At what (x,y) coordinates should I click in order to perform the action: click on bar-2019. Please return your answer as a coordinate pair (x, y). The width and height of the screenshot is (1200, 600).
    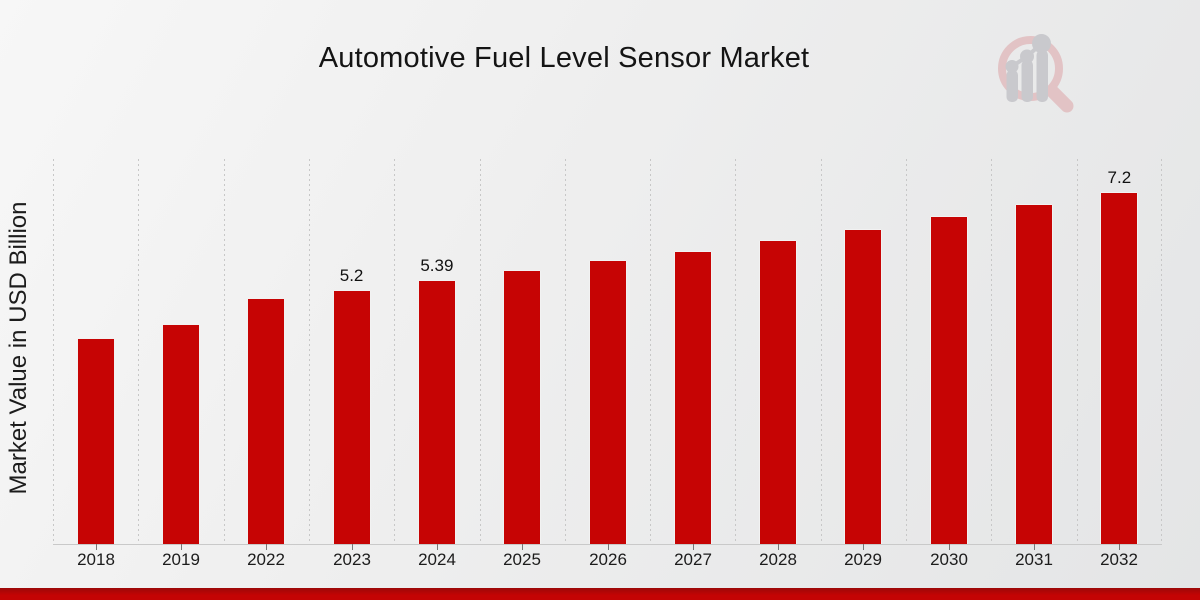
    Looking at the image, I should click on (181, 434).